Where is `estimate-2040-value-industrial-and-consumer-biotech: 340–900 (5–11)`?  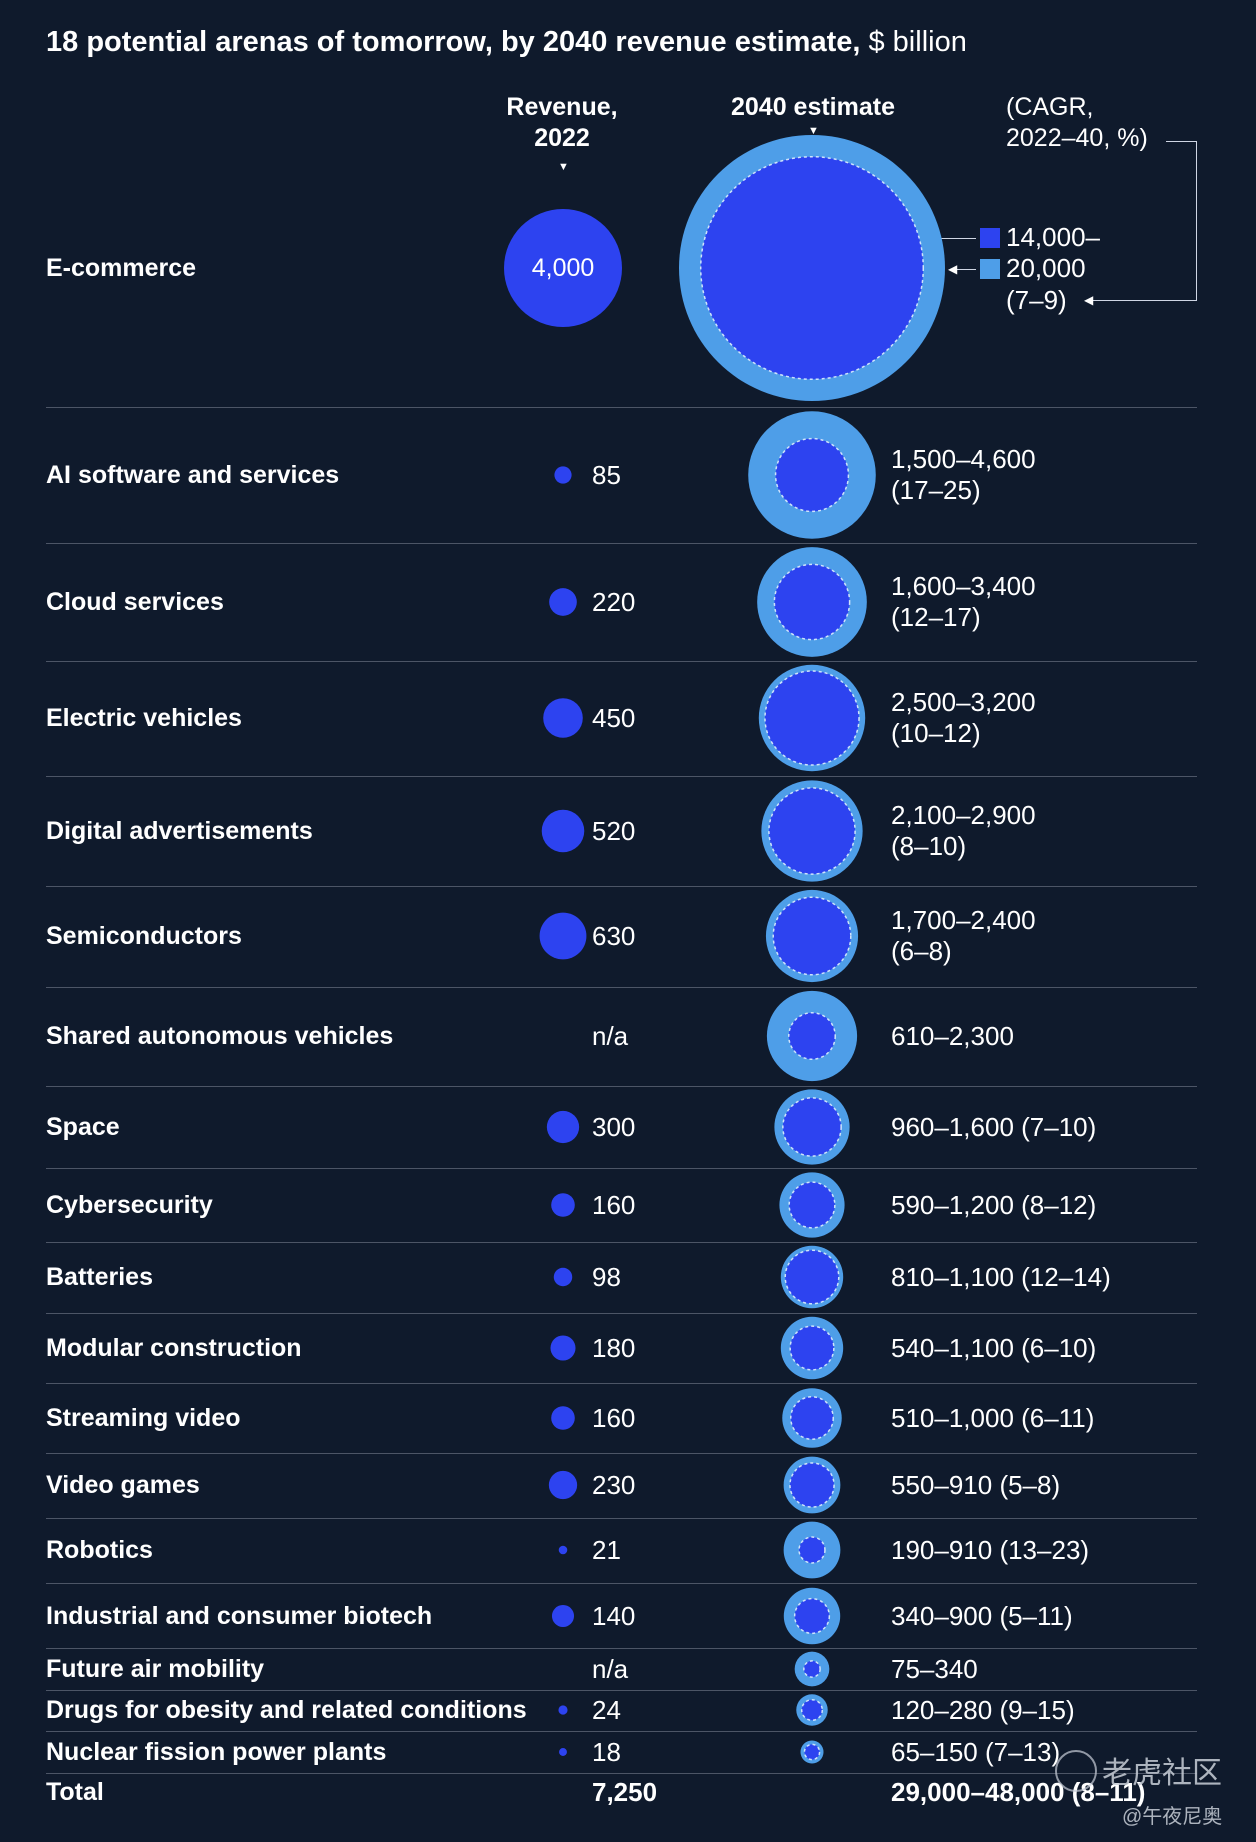
estimate-2040-value-industrial-and-consumer-biotech: 340–900 (5–11) is located at coordinates (982, 1616).